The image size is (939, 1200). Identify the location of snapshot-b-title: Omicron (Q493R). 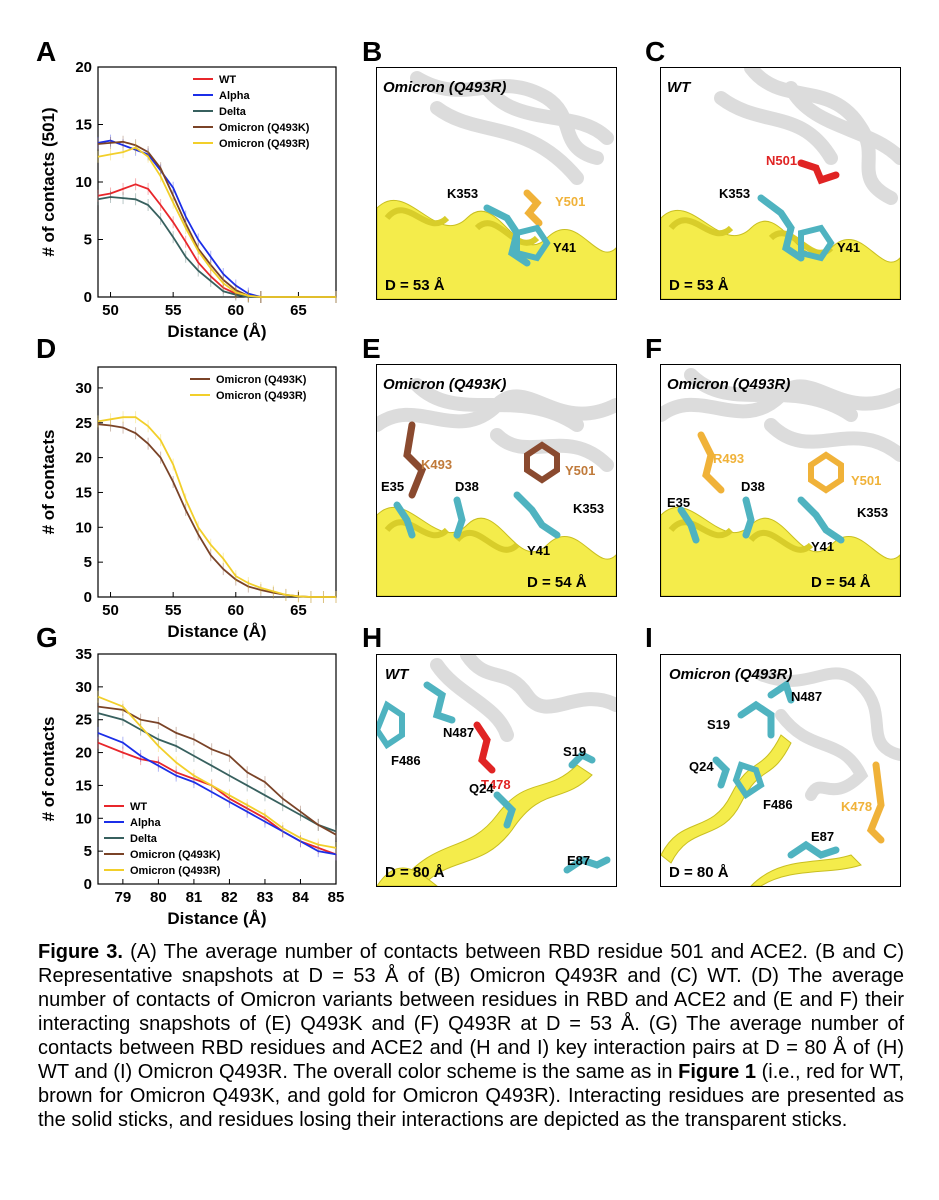
(444, 87).